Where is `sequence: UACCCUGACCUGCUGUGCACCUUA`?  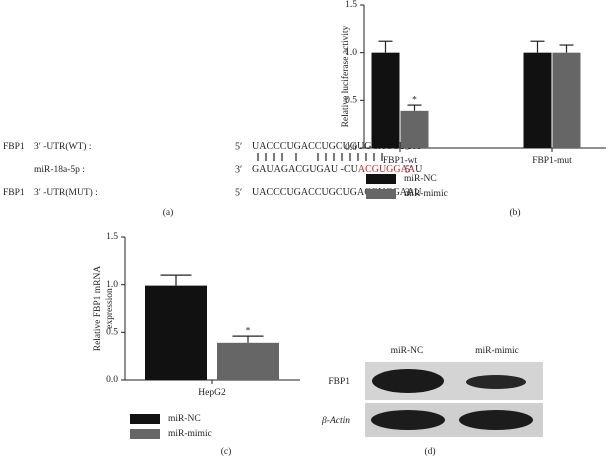
sequence: UACCCUGACCUGCUGUGCACCUUA is located at coordinates (336, 146).